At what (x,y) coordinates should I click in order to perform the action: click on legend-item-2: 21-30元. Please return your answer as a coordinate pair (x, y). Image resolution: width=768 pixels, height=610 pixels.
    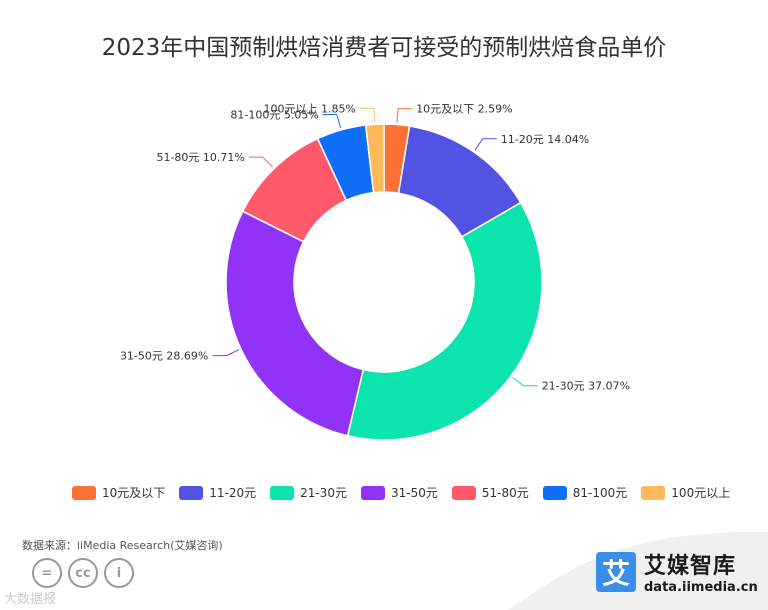
    Looking at the image, I should click on (308, 492).